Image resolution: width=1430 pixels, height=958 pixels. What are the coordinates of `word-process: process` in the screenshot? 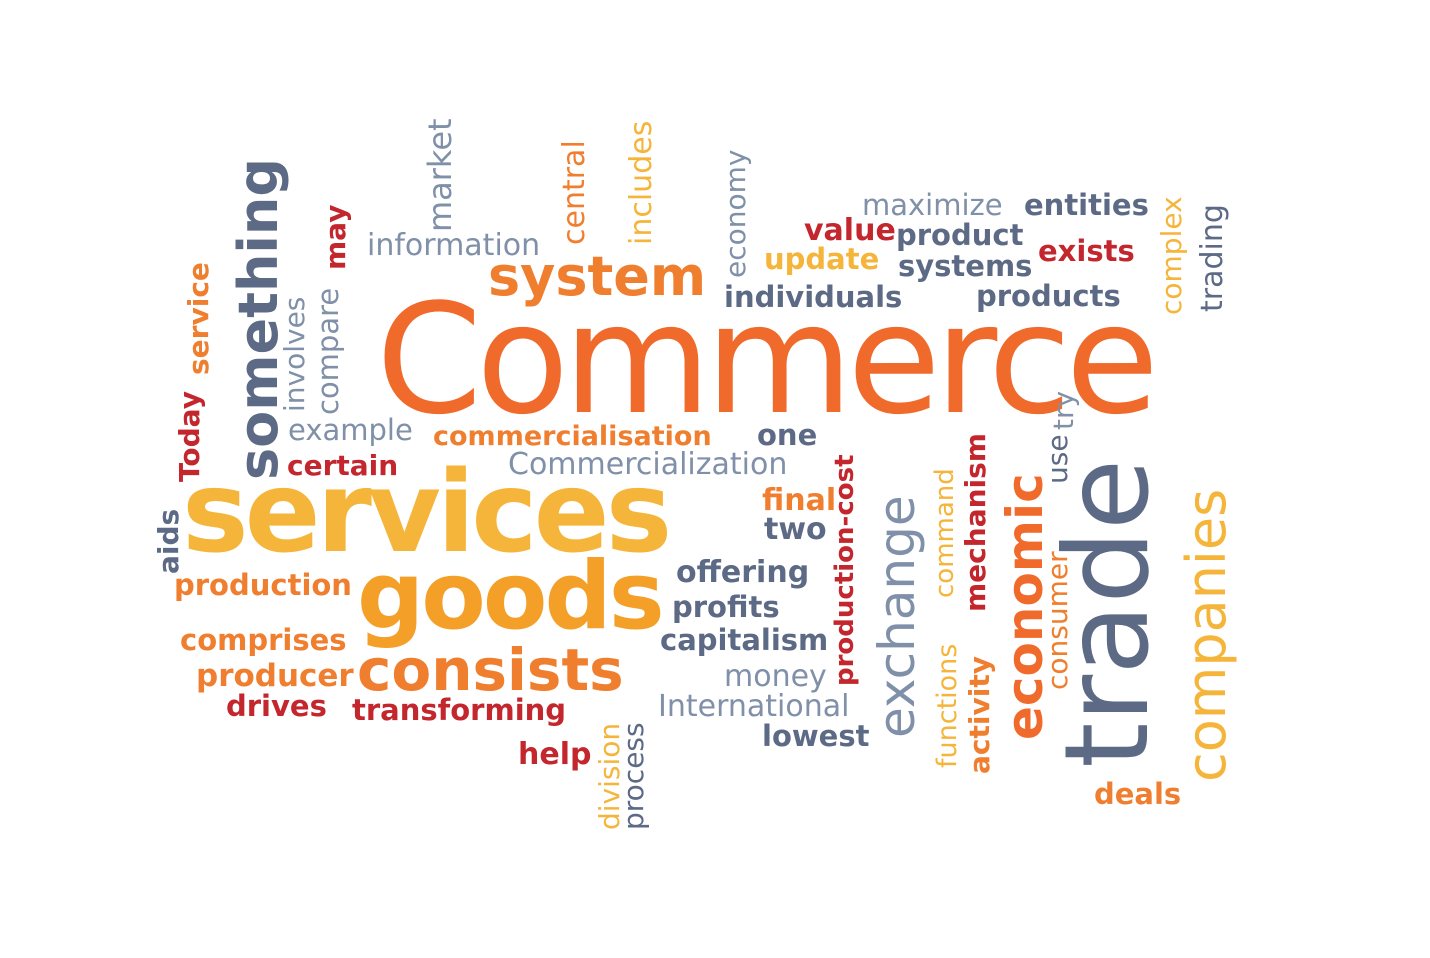 It's located at (633, 776).